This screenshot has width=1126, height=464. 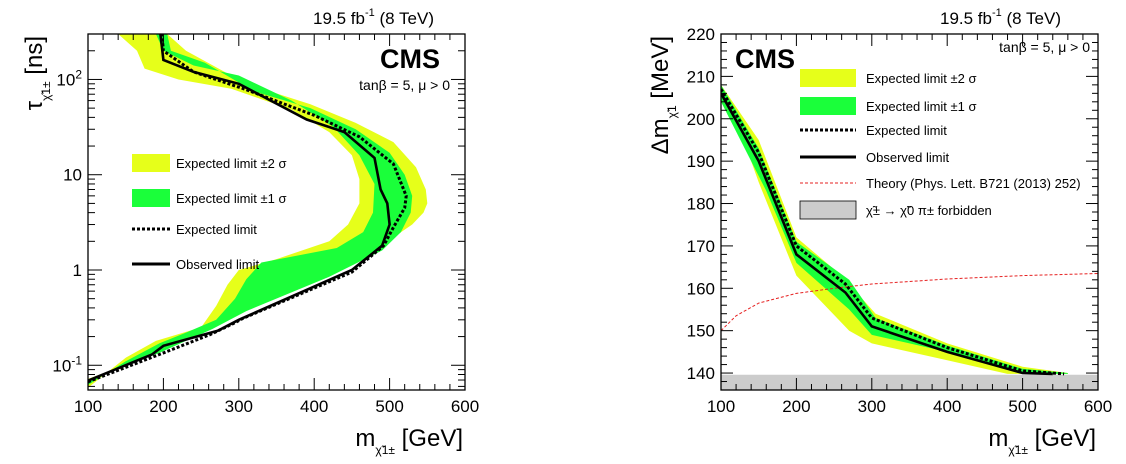 I want to click on left-legend-label-expected: Expected limit, so click(x=216, y=229).